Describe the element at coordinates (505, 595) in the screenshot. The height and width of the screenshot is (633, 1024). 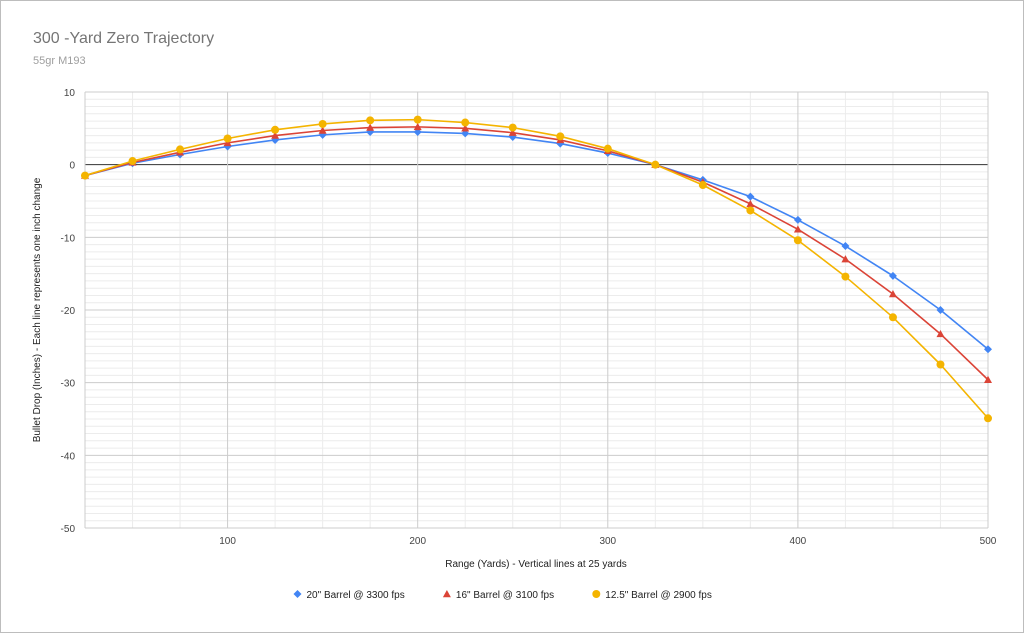
I see `legend-label-2: 16" Barrel @ 3100 fps` at that location.